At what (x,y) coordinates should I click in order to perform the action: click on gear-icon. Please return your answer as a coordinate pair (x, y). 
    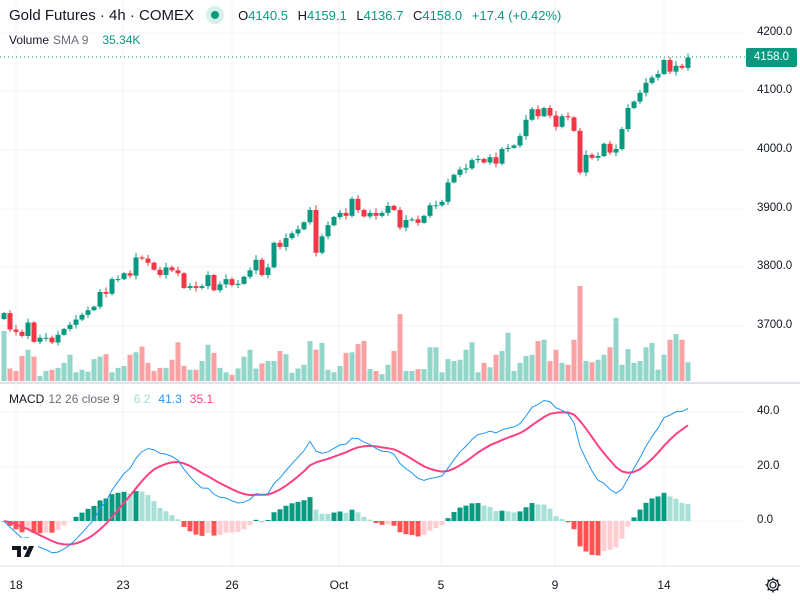
    Looking at the image, I should click on (773, 585).